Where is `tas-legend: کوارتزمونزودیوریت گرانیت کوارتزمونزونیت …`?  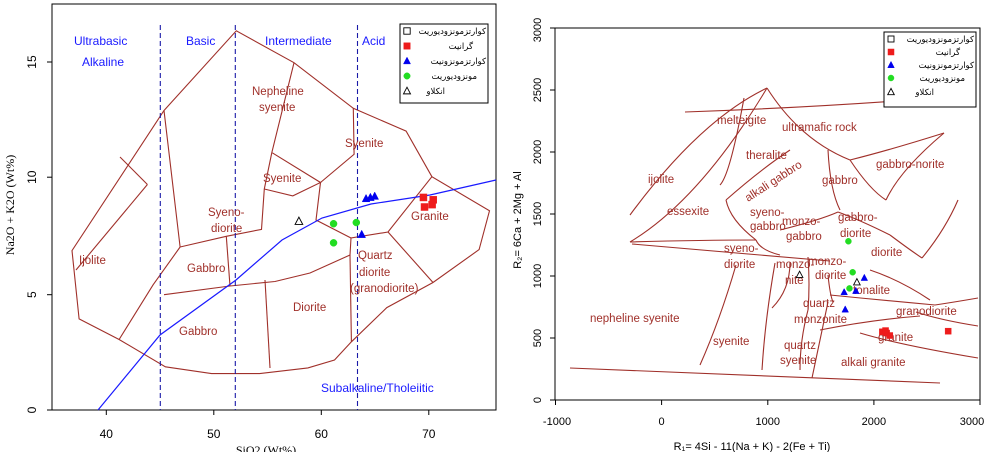 tas-legend: کوارتزمونزودیوریت گرانیت کوارتزمونزونیت … is located at coordinates (444, 63).